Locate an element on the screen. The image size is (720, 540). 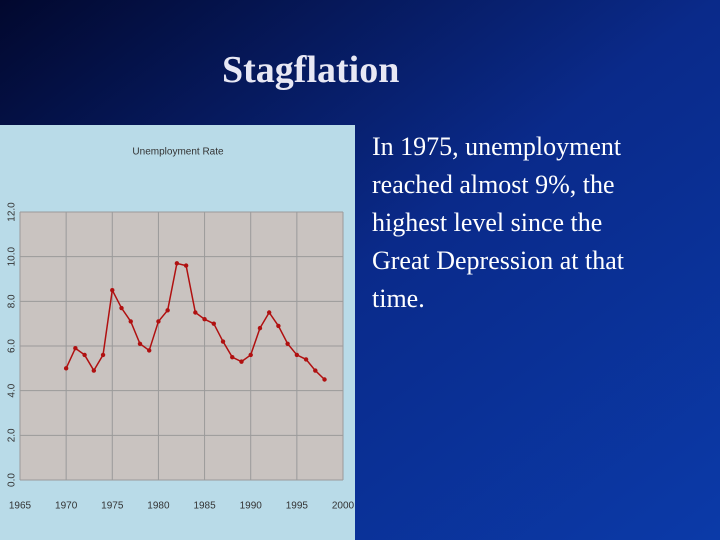
x-tick-label: 1985 is located at coordinates (204, 506).